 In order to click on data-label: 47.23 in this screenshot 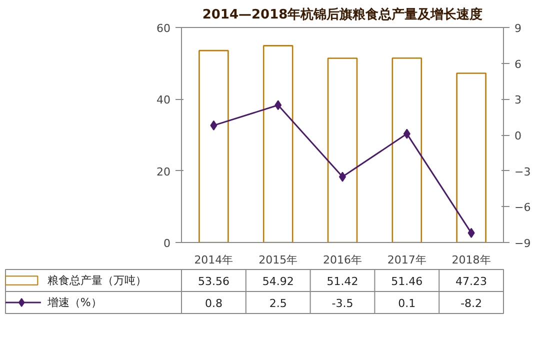, I will do `click(472, 281)`.